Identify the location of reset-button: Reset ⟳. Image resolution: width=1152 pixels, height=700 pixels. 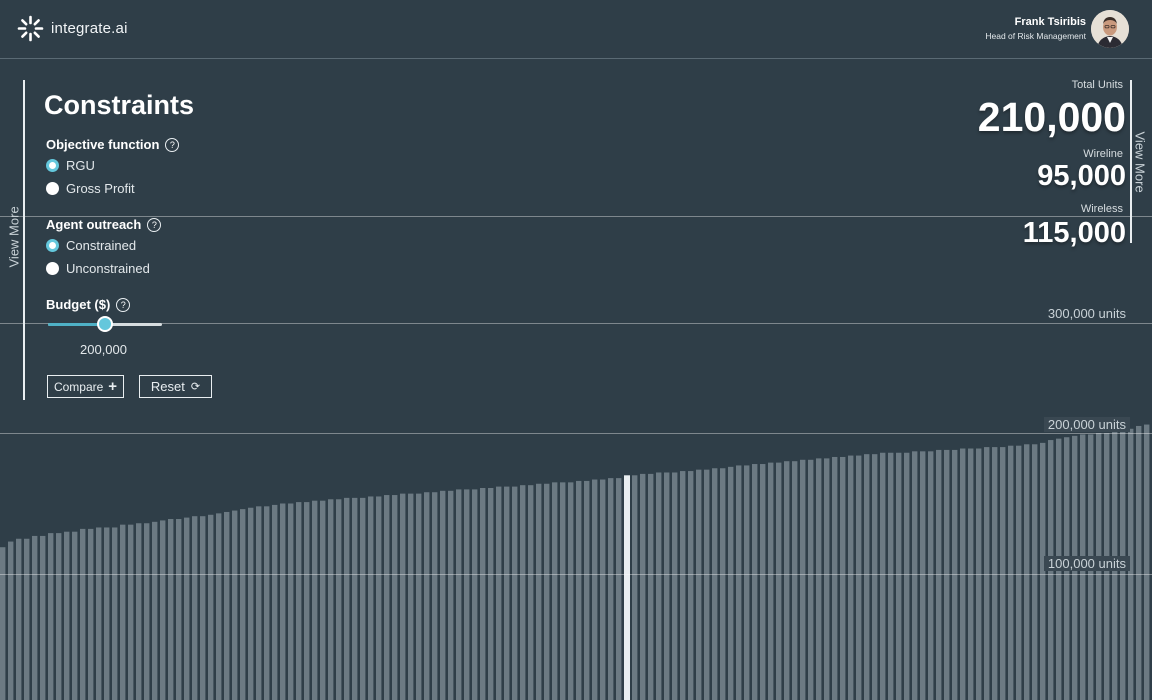
(175, 386).